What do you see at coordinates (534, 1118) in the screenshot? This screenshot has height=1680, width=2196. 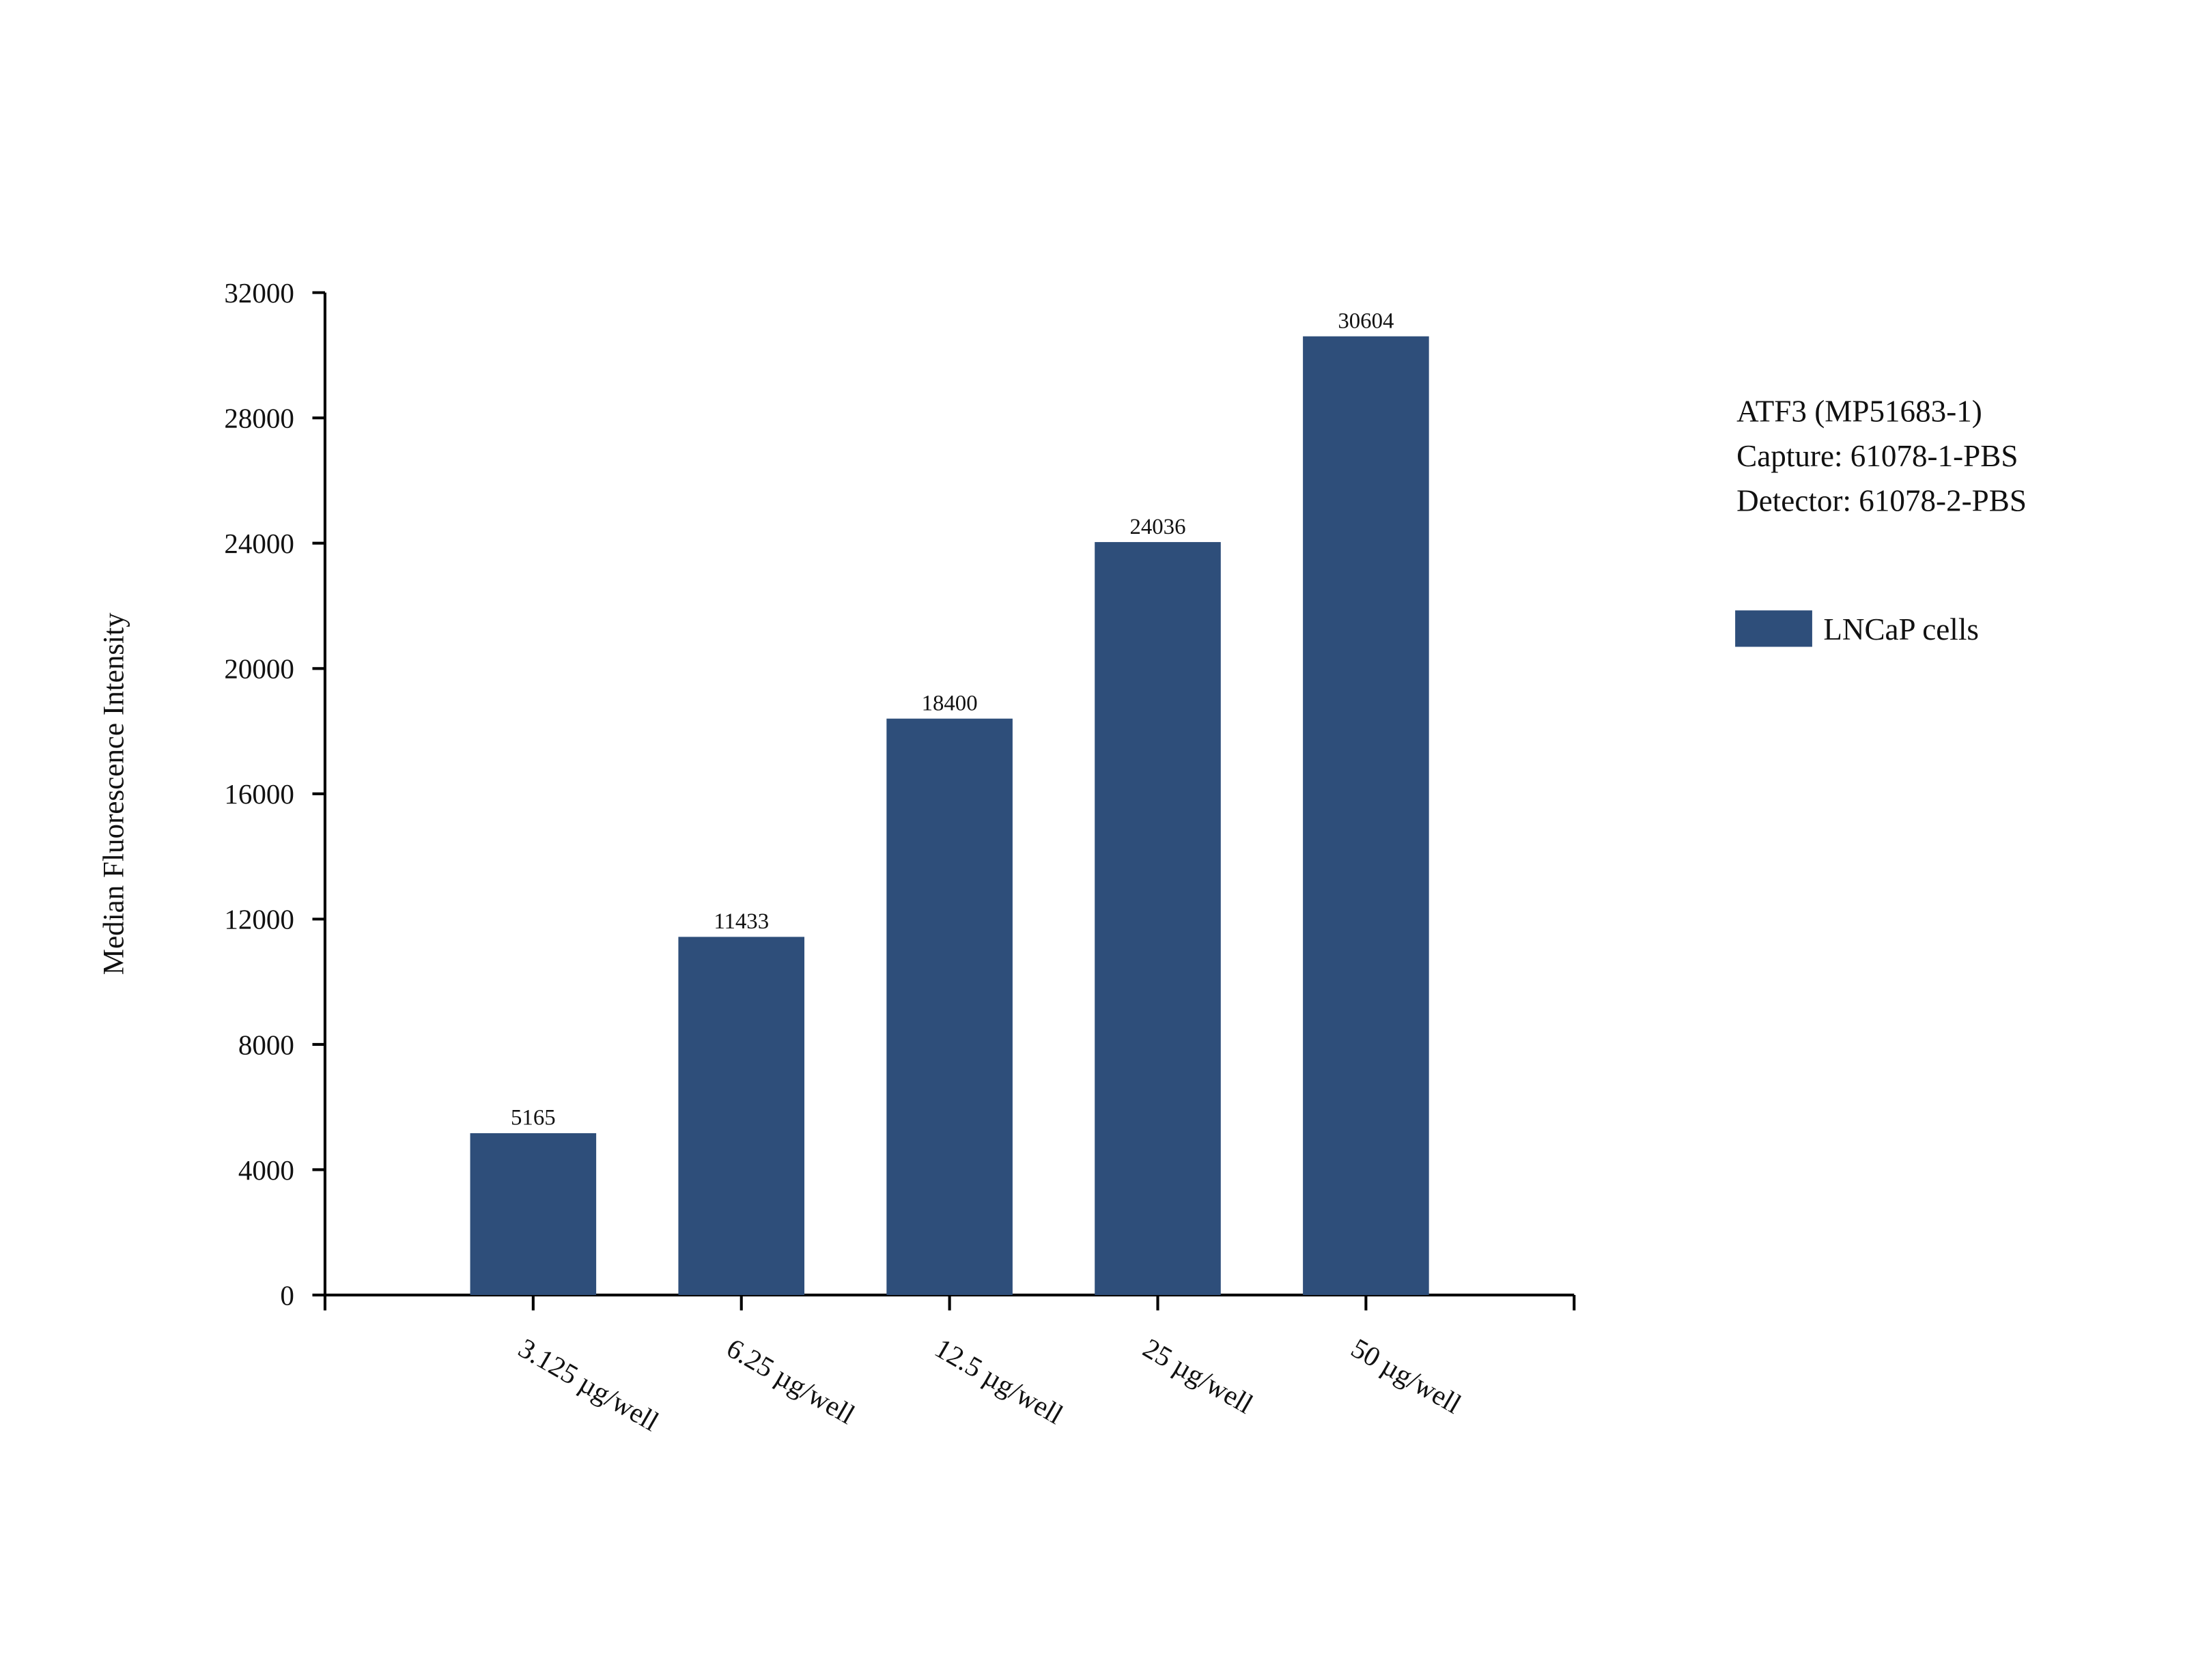 I see `value-label: 5165` at bounding box center [534, 1118].